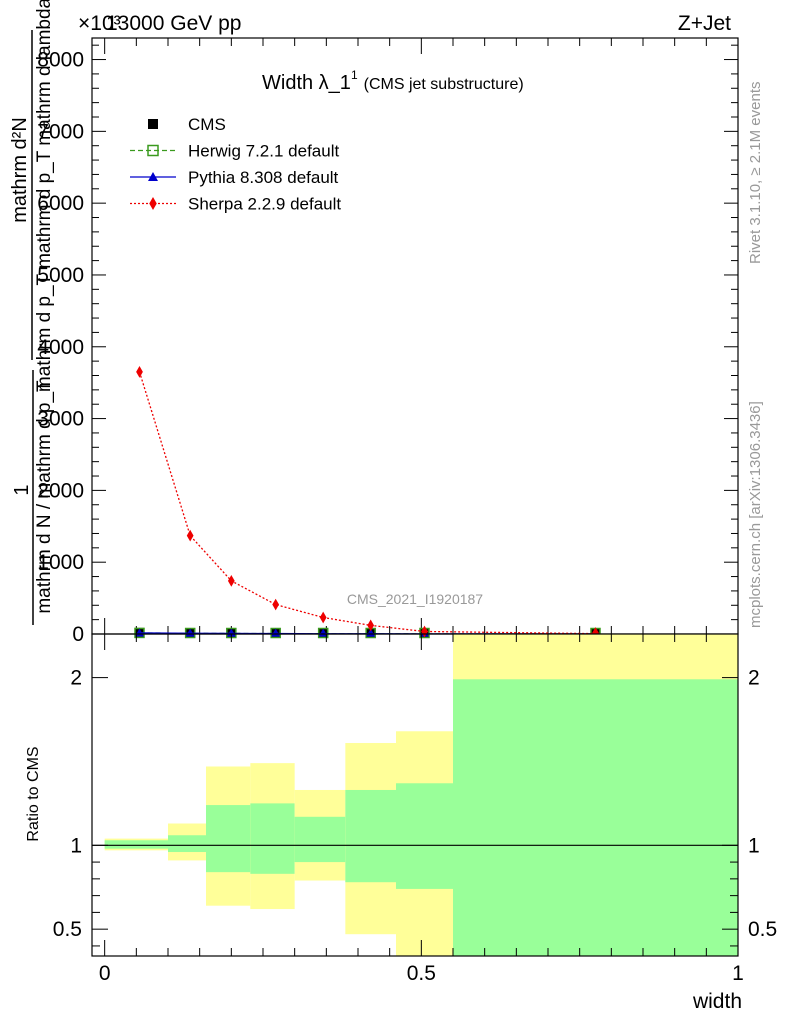  What do you see at coordinates (207, 124) in the screenshot?
I see `legend-label: CMS` at bounding box center [207, 124].